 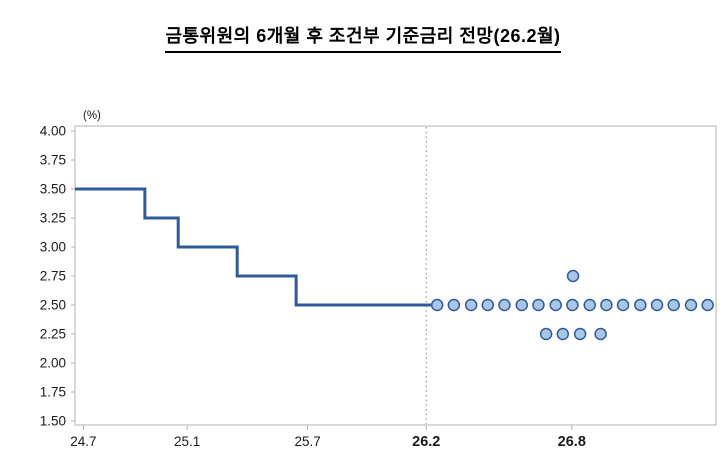 What do you see at coordinates (53, 421) in the screenshot?
I see `y-axis-label: 1.50` at bounding box center [53, 421].